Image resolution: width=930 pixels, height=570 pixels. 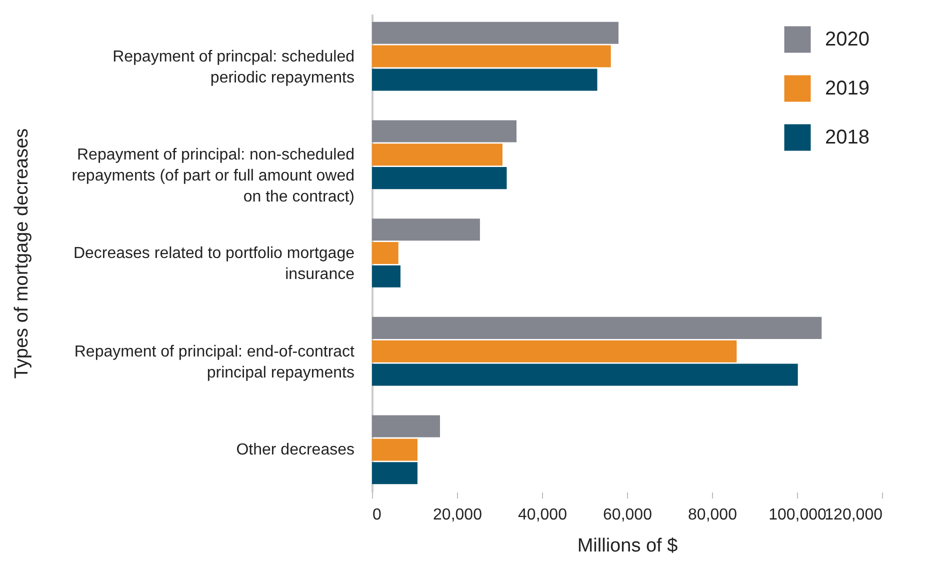 What do you see at coordinates (543, 515) in the screenshot?
I see `x-tick-label: 40,000` at bounding box center [543, 515].